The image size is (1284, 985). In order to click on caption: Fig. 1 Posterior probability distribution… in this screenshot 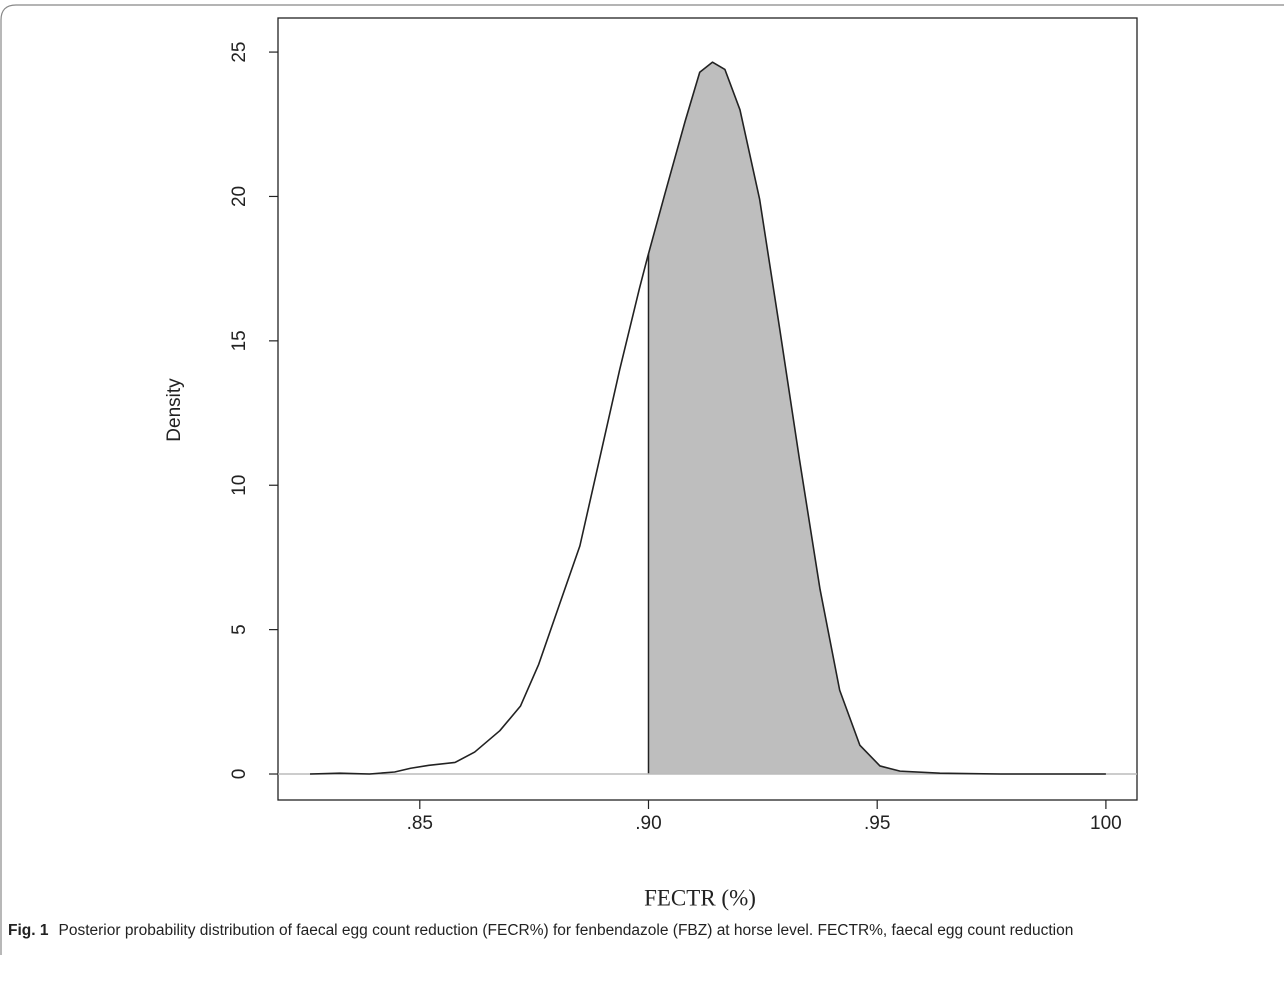, I will do `click(638, 930)`.